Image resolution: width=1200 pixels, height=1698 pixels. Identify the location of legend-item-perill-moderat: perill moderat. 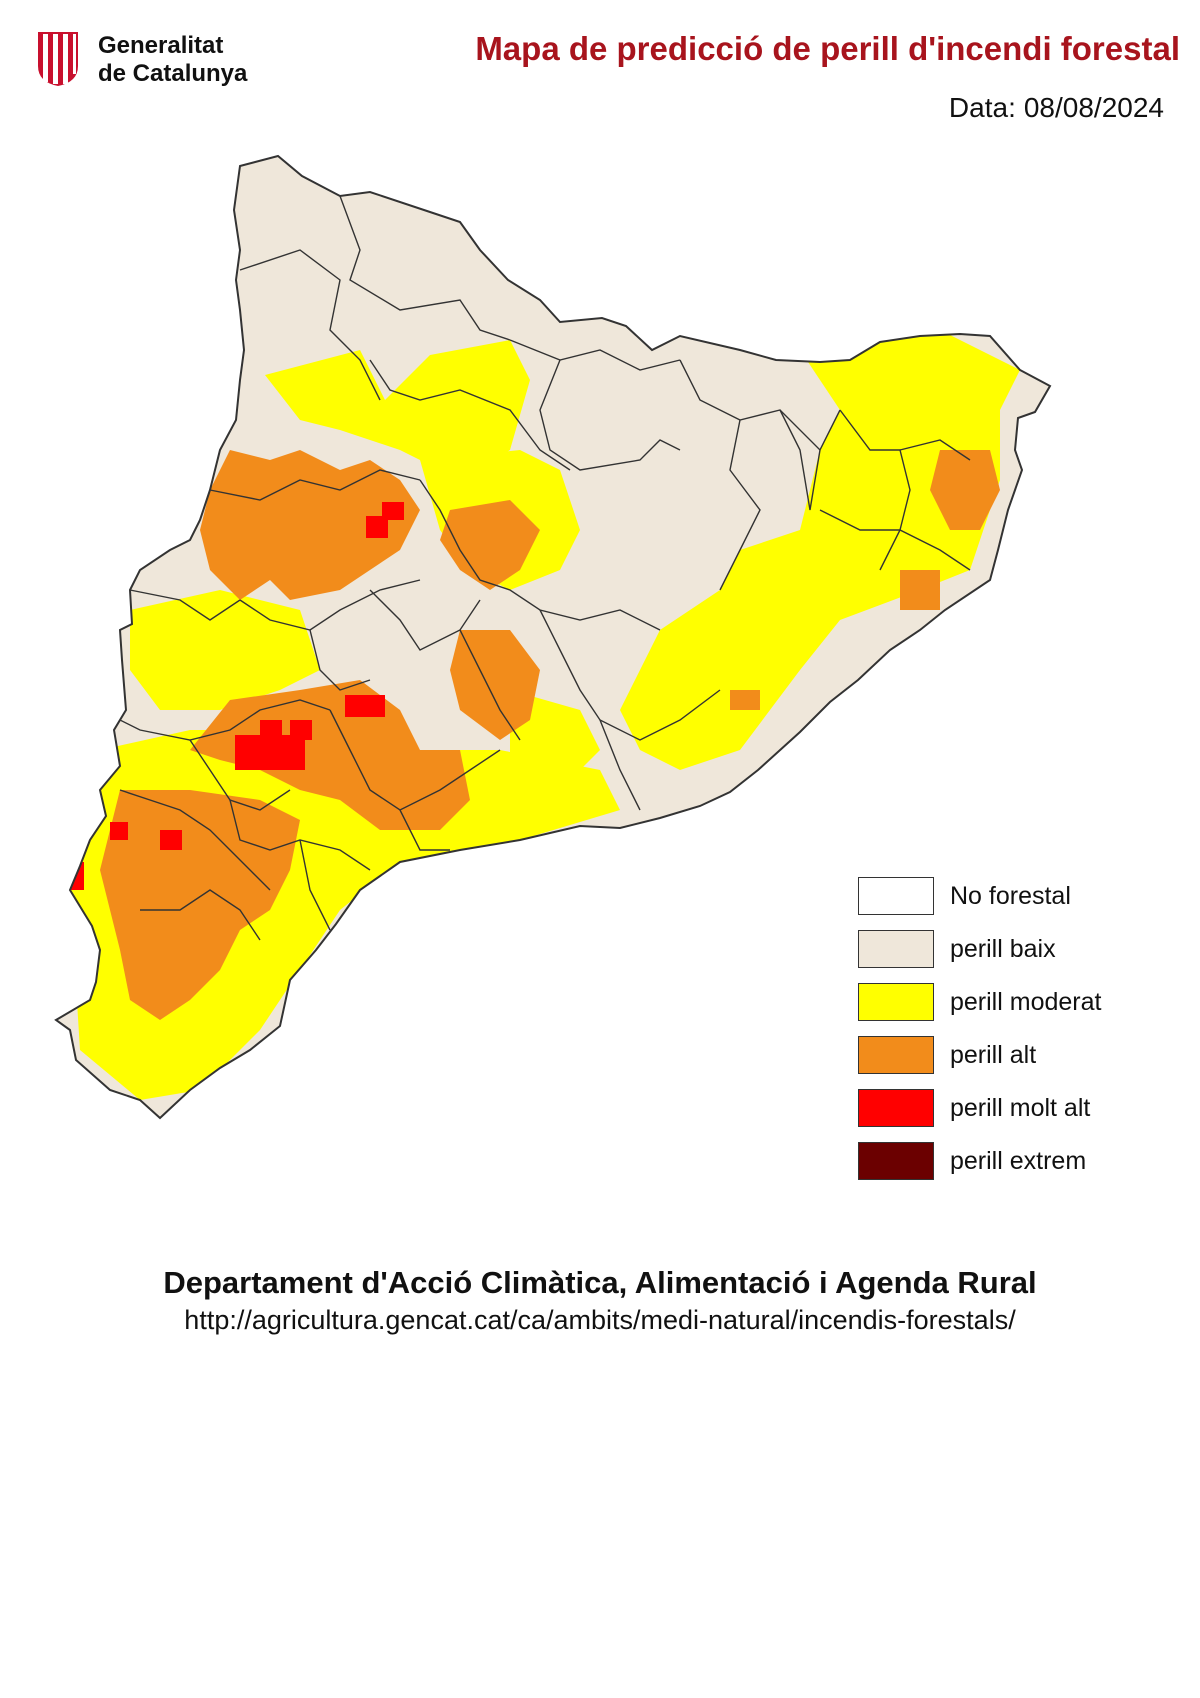
(1008, 1006).